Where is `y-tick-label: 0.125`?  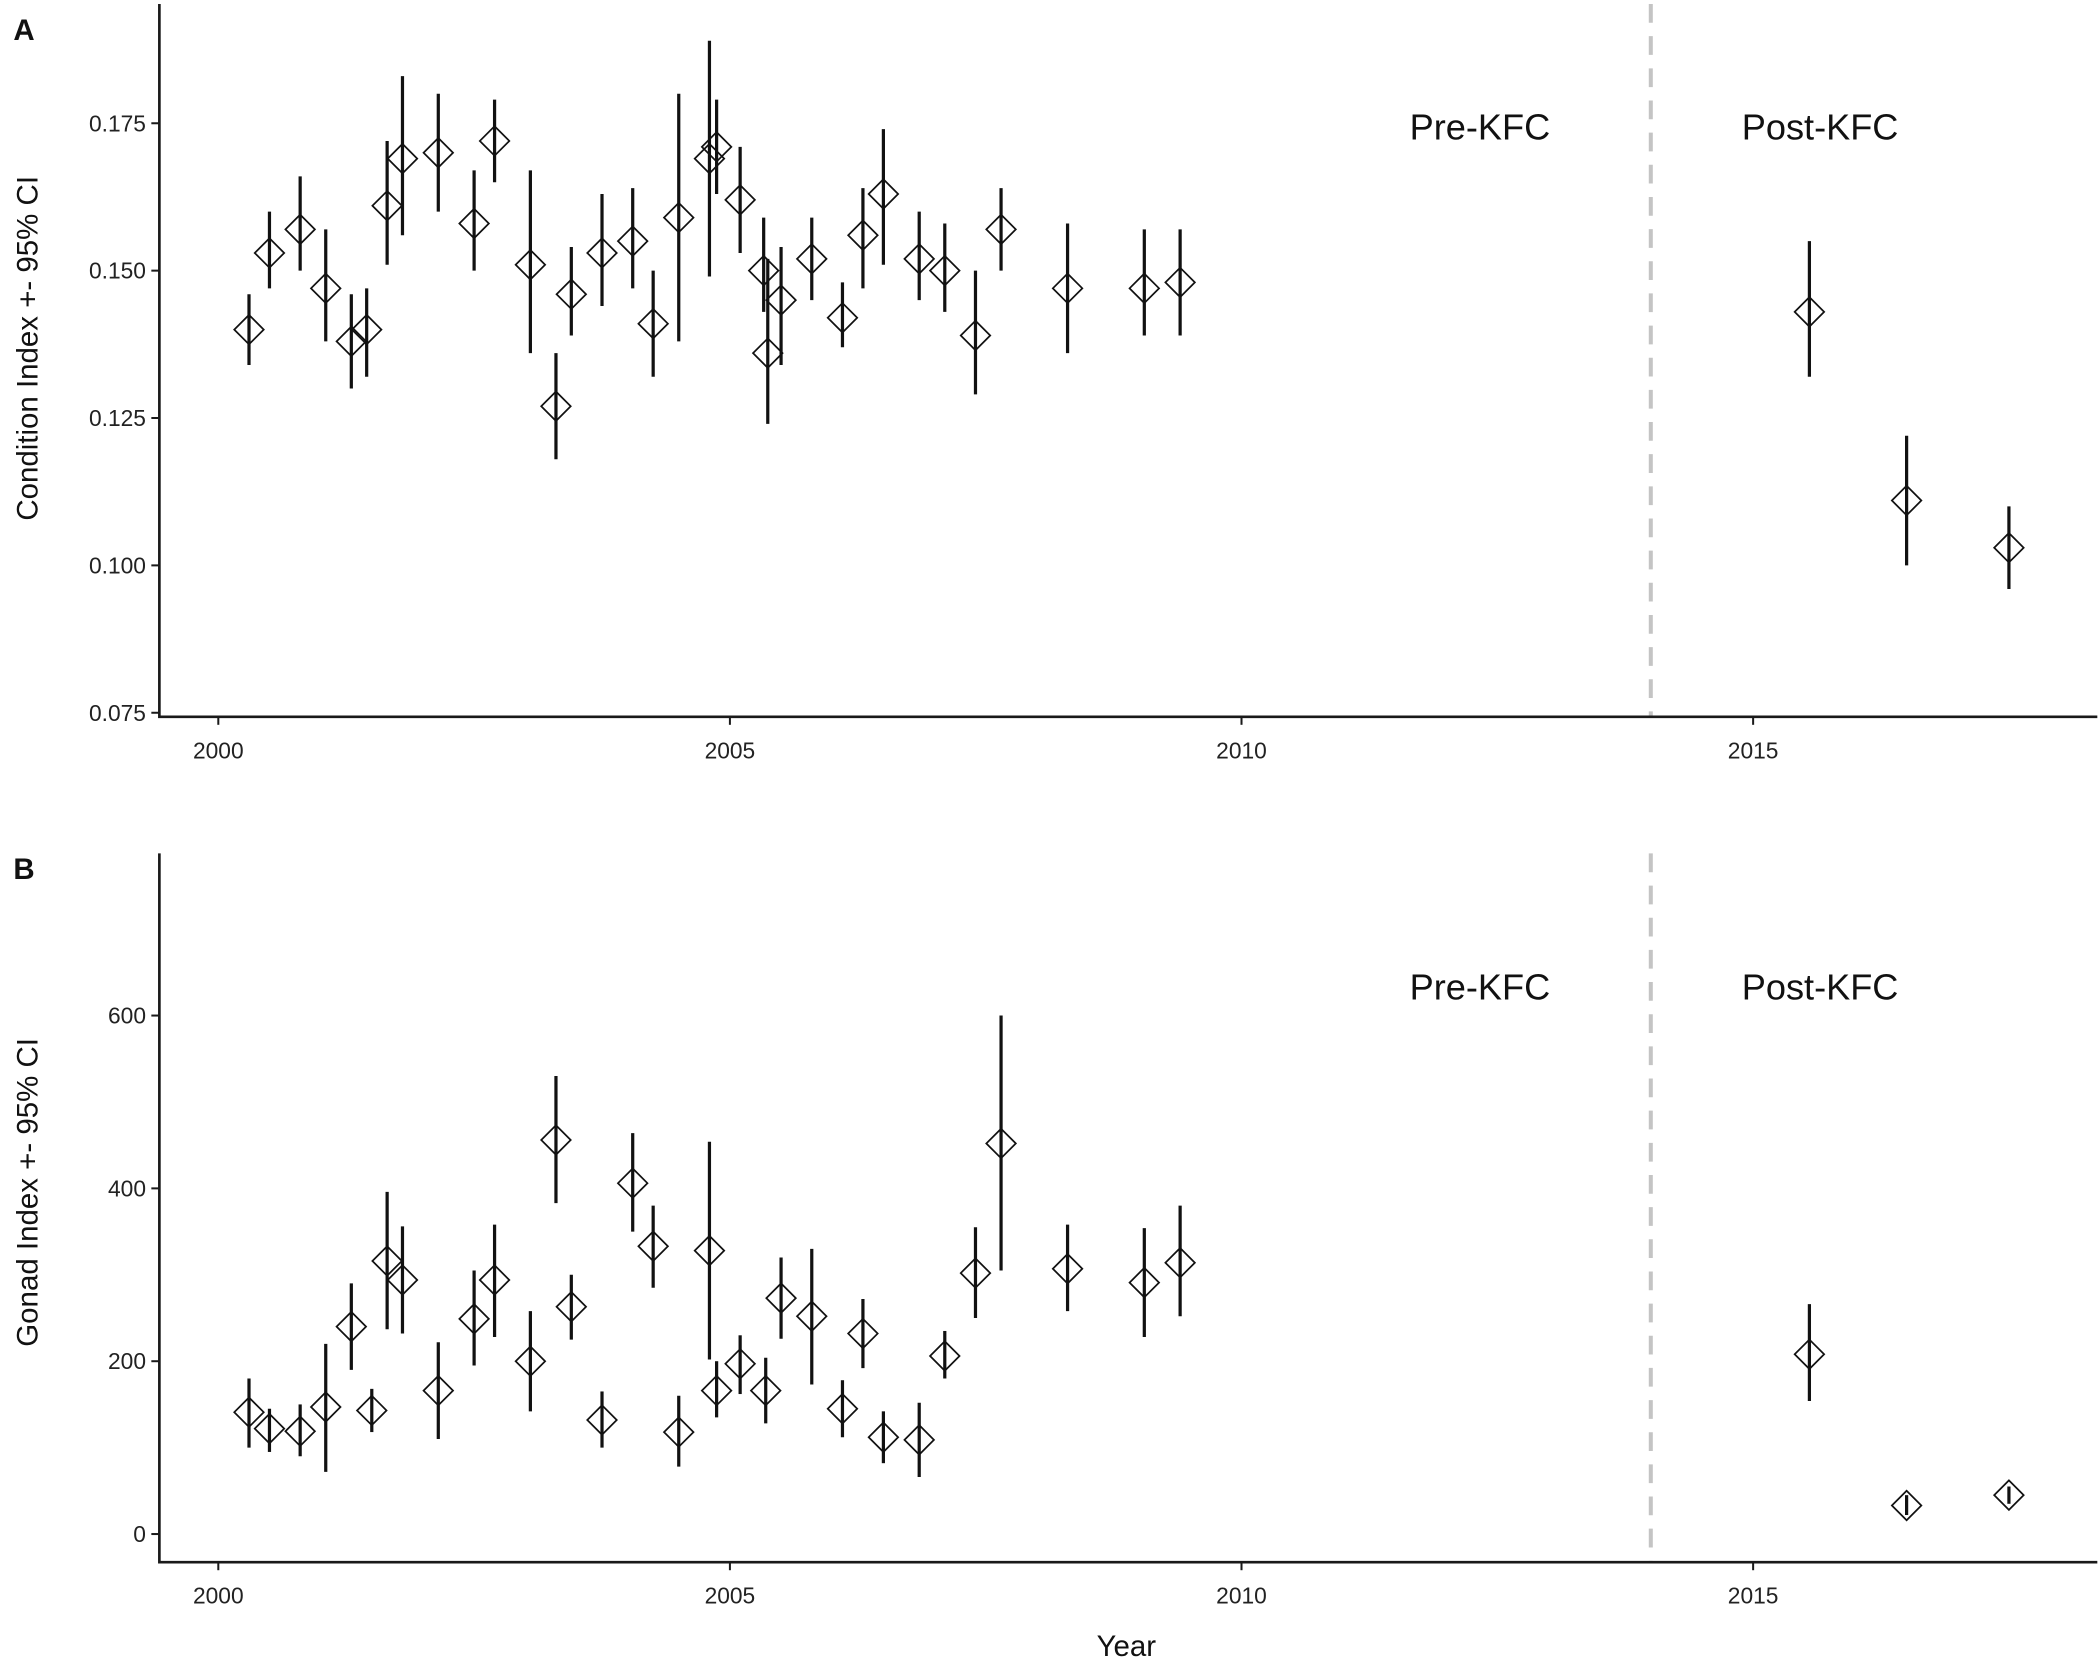 y-tick-label: 0.125 is located at coordinates (117, 418).